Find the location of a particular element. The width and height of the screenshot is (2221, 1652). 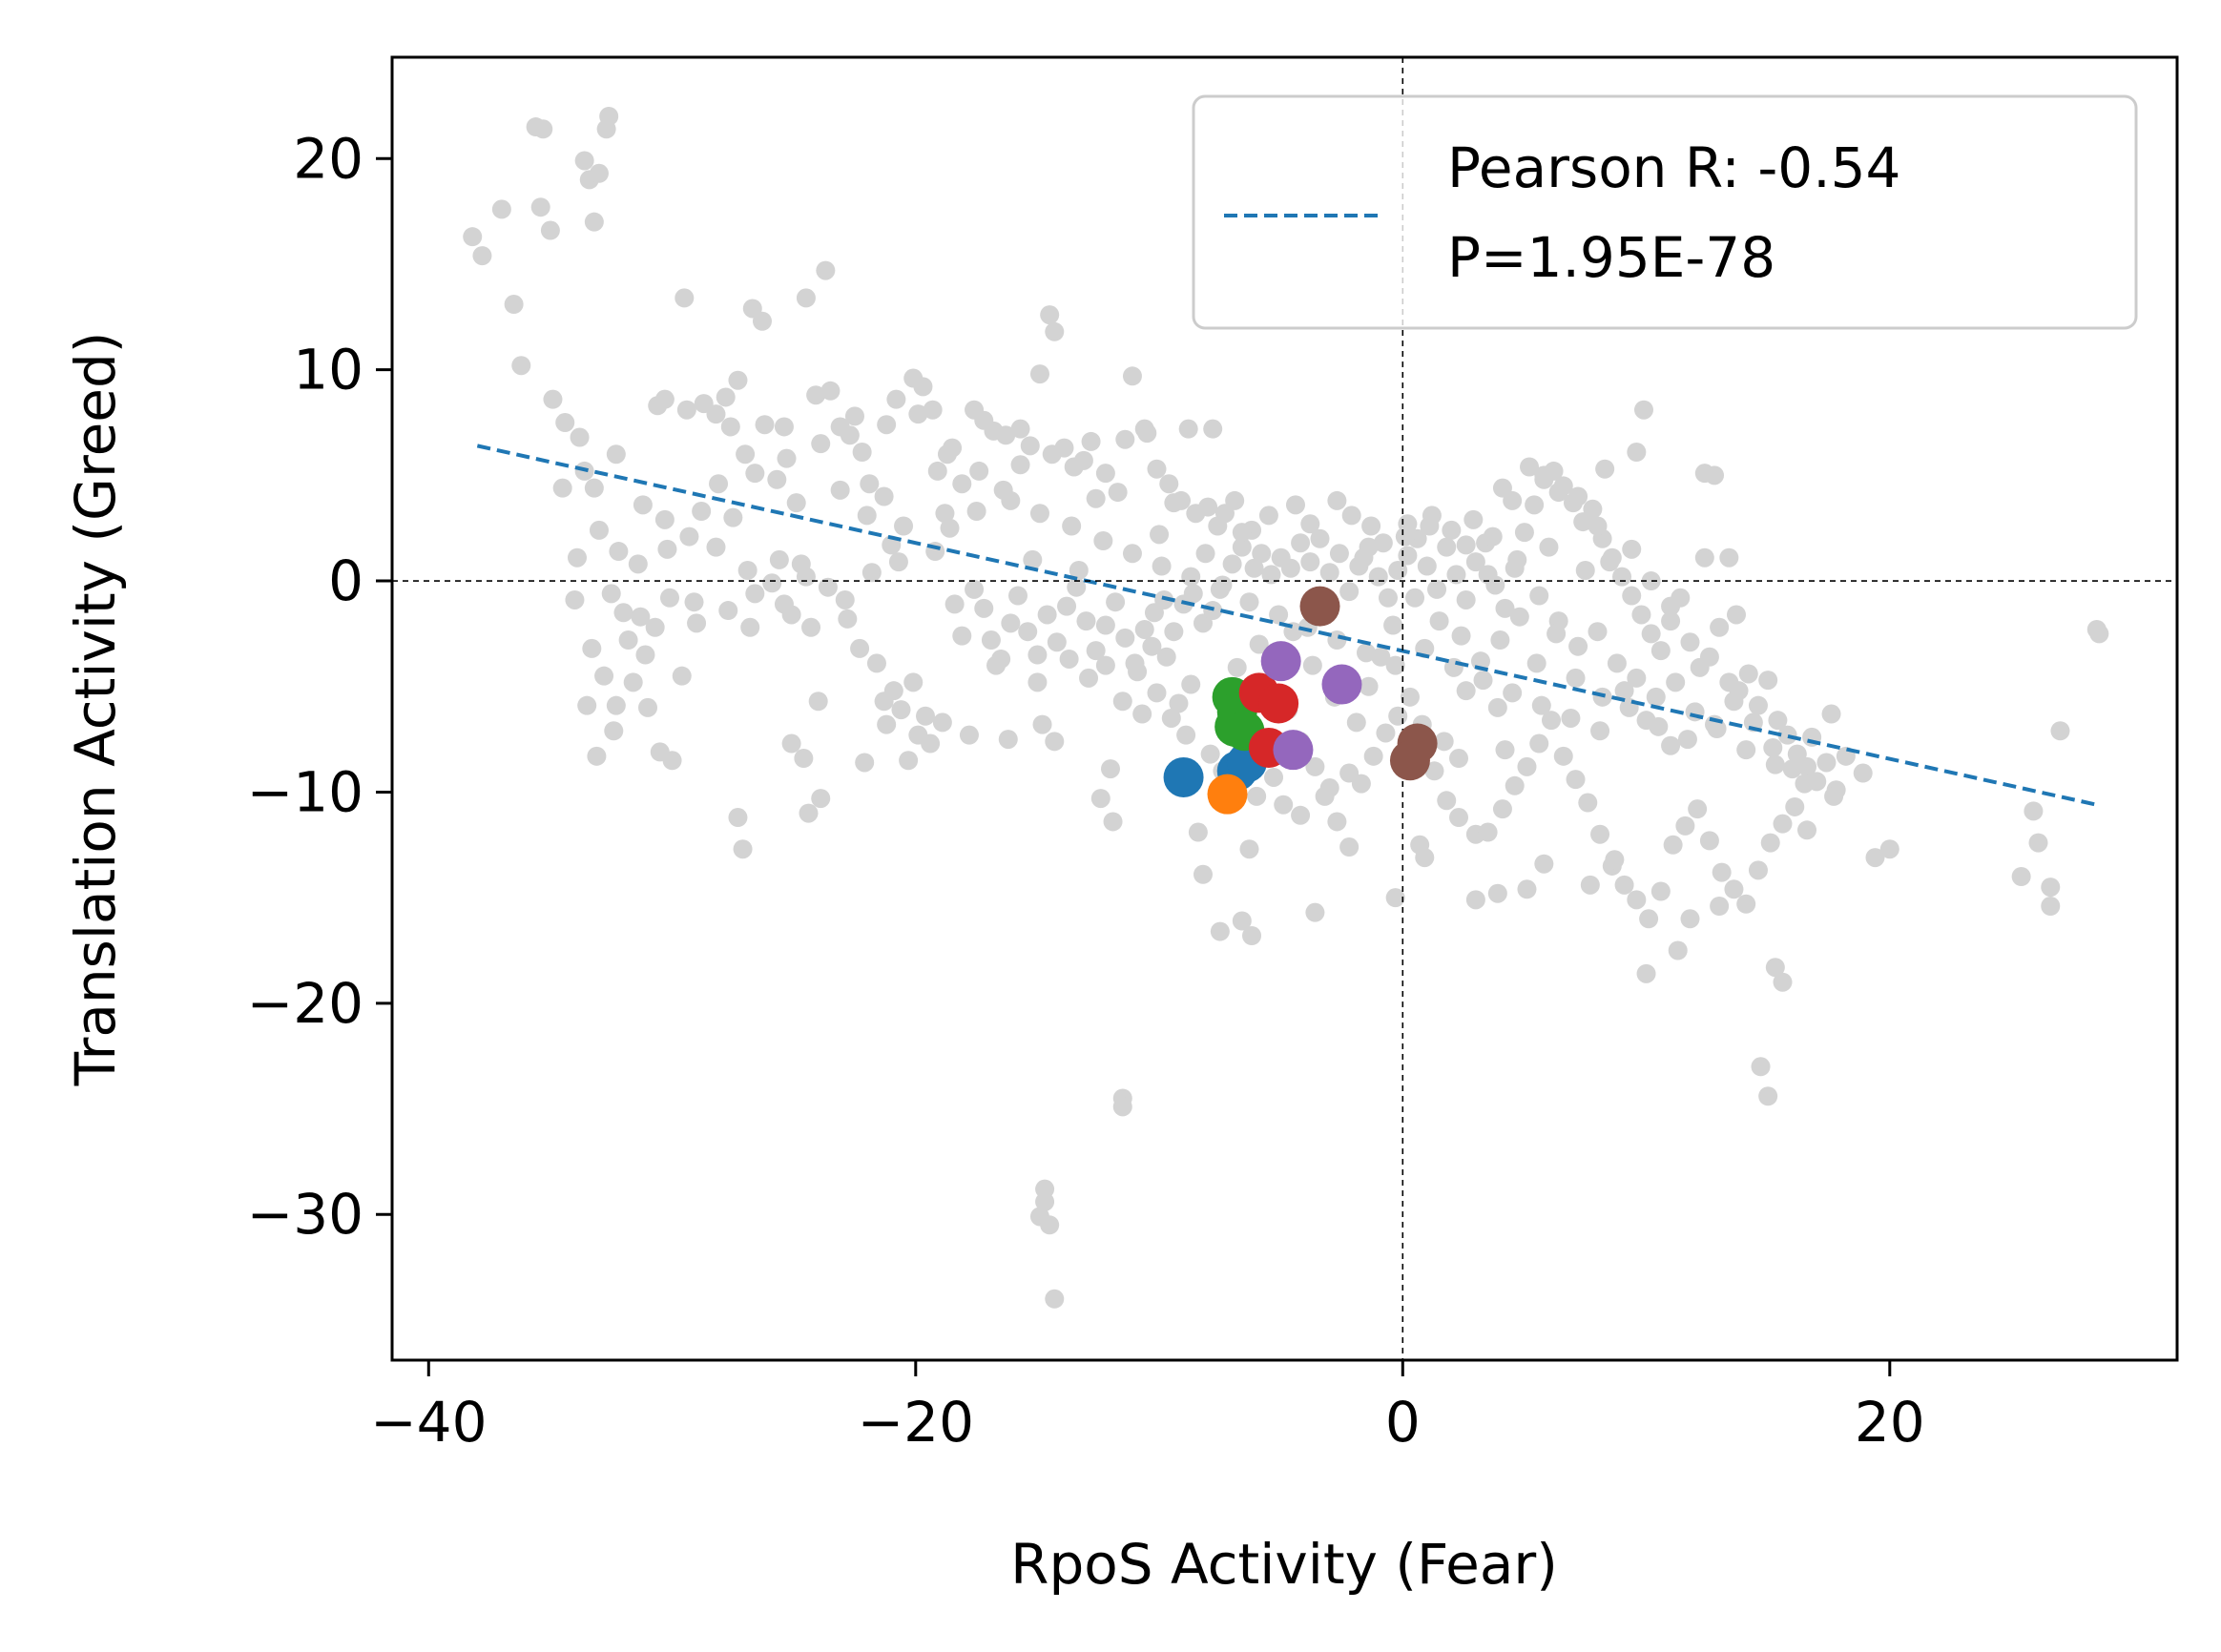

legend-box is located at coordinates (1665, 212).